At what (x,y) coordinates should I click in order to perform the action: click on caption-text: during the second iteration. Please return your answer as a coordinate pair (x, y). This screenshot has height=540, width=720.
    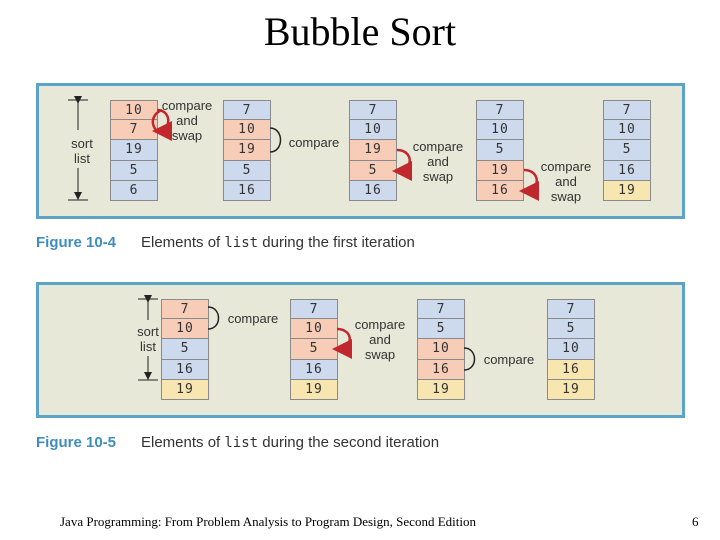
    Looking at the image, I should click on (349, 442).